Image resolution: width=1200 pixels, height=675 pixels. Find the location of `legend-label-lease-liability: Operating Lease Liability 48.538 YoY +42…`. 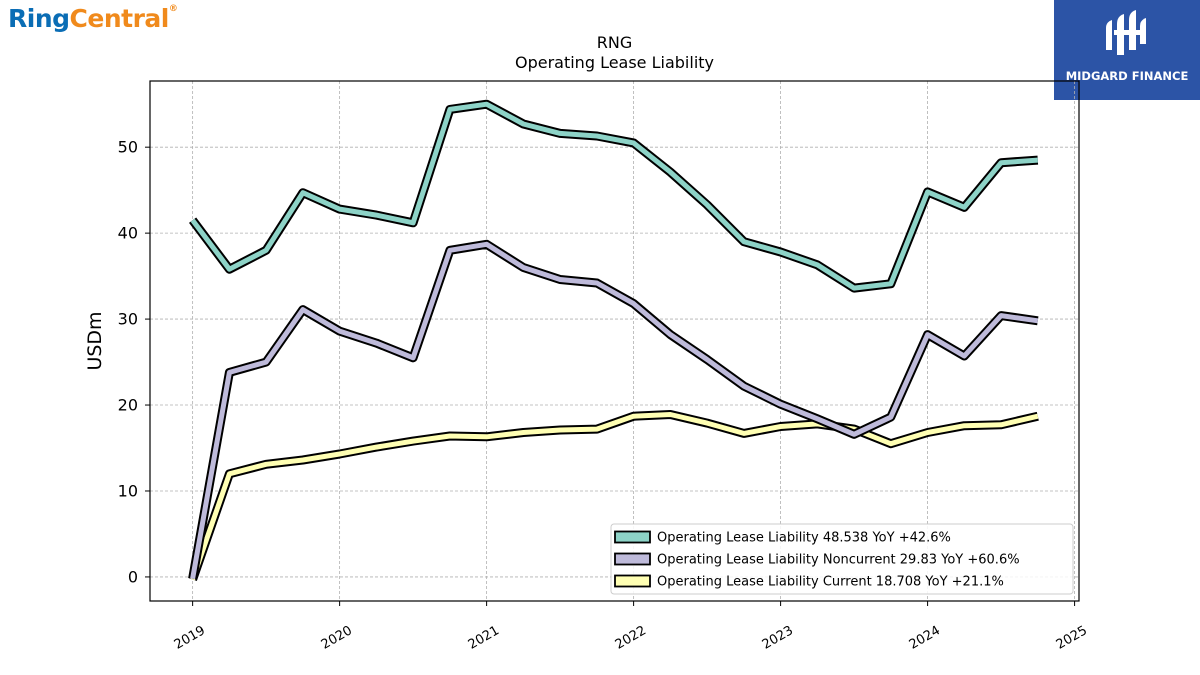

legend-label-lease-liability: Operating Lease Liability 48.538 YoY +42… is located at coordinates (804, 538).